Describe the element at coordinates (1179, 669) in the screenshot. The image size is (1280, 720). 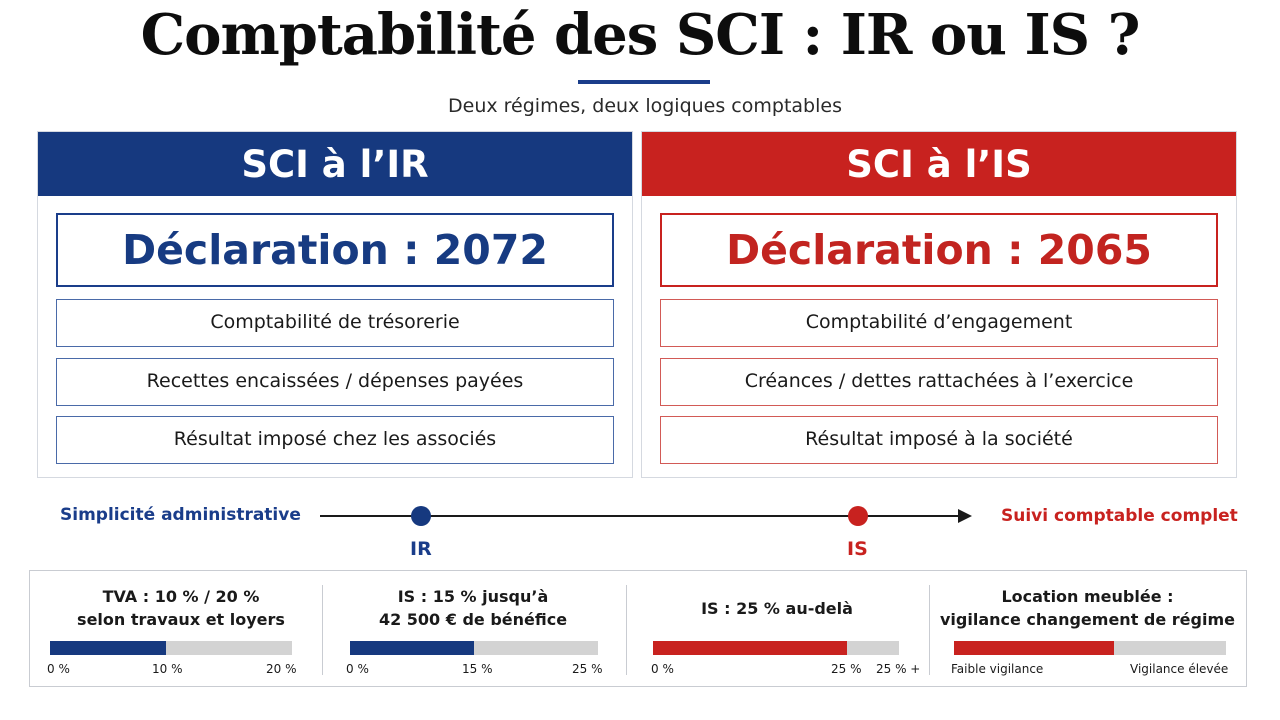
I see `indicator-tick: Vigilance élevée` at that location.